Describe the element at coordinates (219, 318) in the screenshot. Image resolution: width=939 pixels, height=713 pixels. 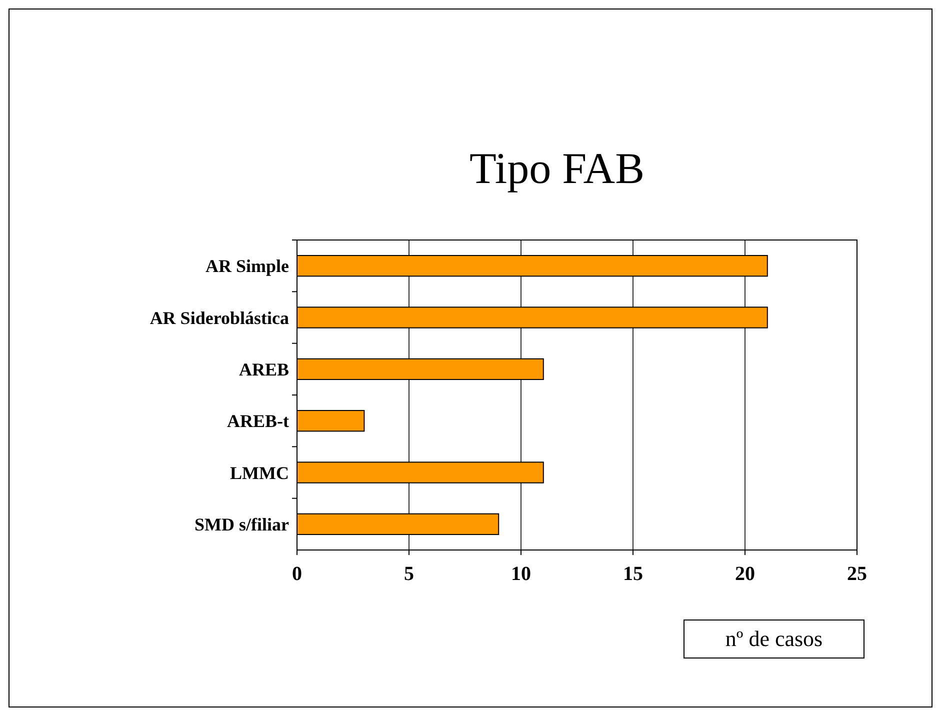
I see `y-tick-label: AR Sideroblástica` at that location.